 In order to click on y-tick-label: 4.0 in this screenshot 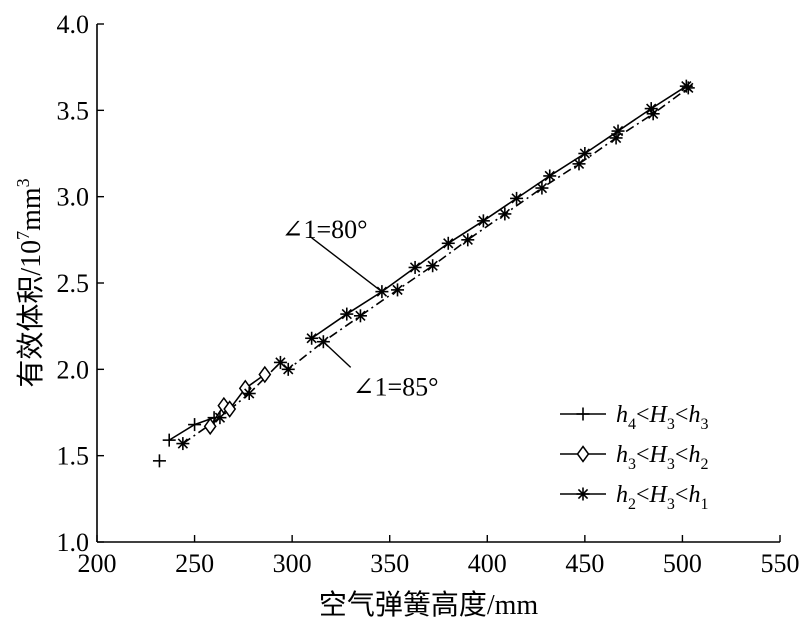, I will do `click(73, 24)`.